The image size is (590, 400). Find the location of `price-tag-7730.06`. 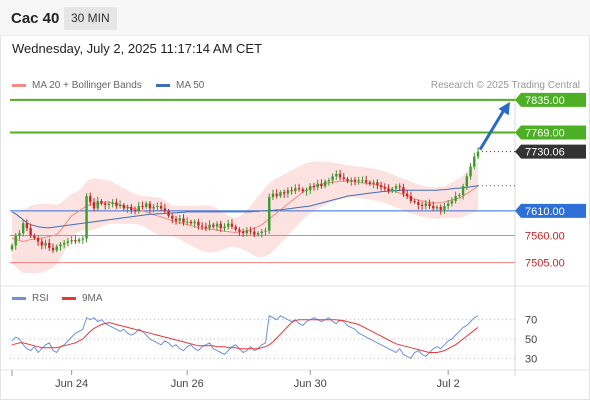

price-tag-7730.06 is located at coordinates (550, 151).